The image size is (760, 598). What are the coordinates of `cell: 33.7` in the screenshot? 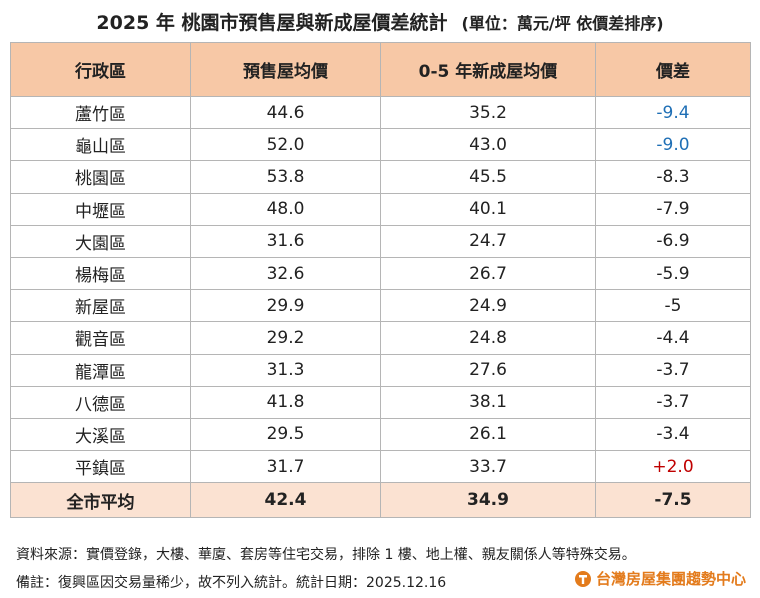 It's located at (488, 467).